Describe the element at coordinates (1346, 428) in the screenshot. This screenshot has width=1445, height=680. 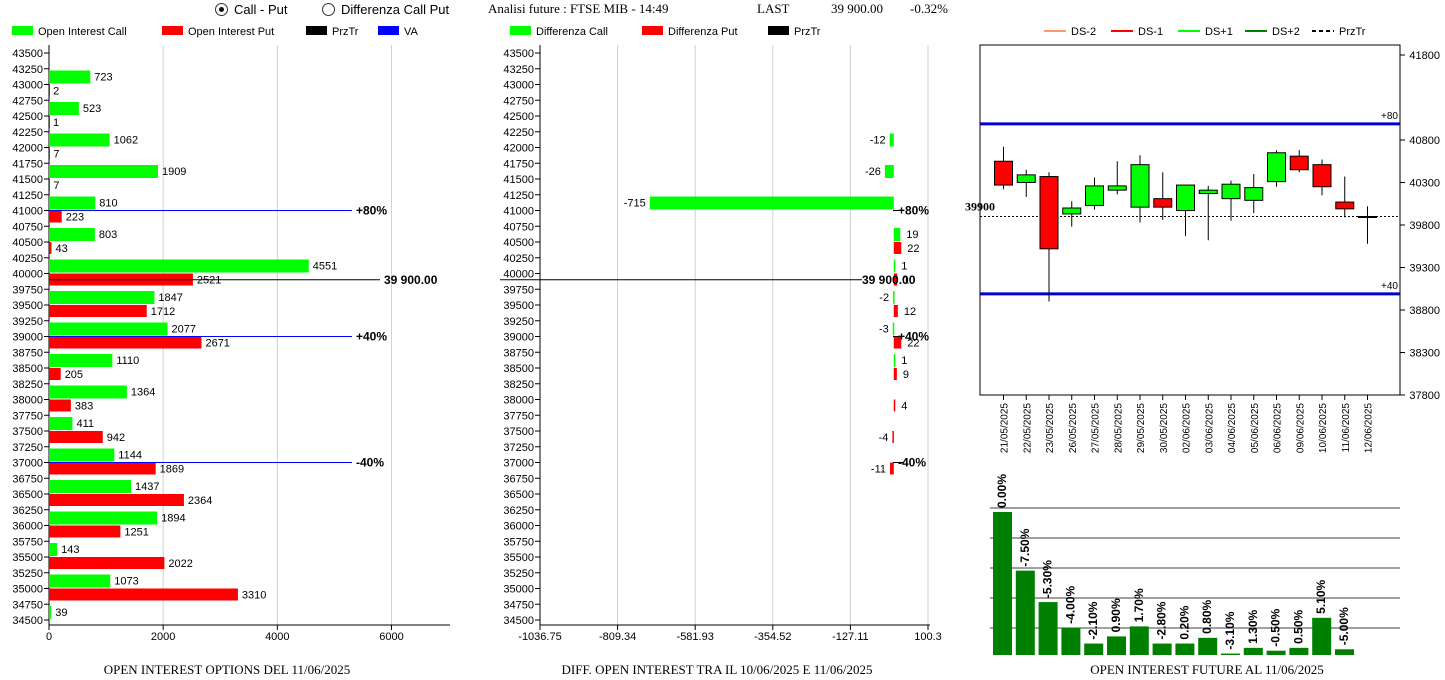
I see `date-label: 11/06/2025` at that location.